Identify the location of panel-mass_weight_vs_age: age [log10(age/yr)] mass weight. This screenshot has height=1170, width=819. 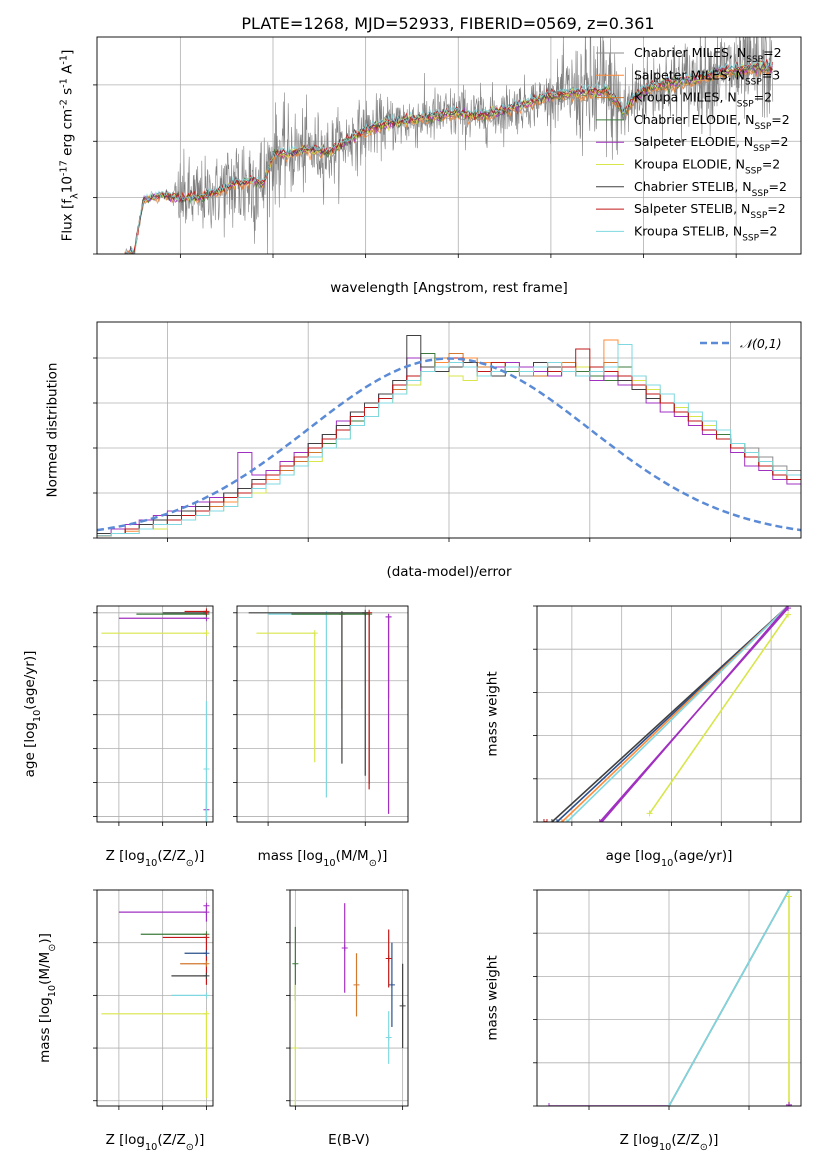
(643, 737).